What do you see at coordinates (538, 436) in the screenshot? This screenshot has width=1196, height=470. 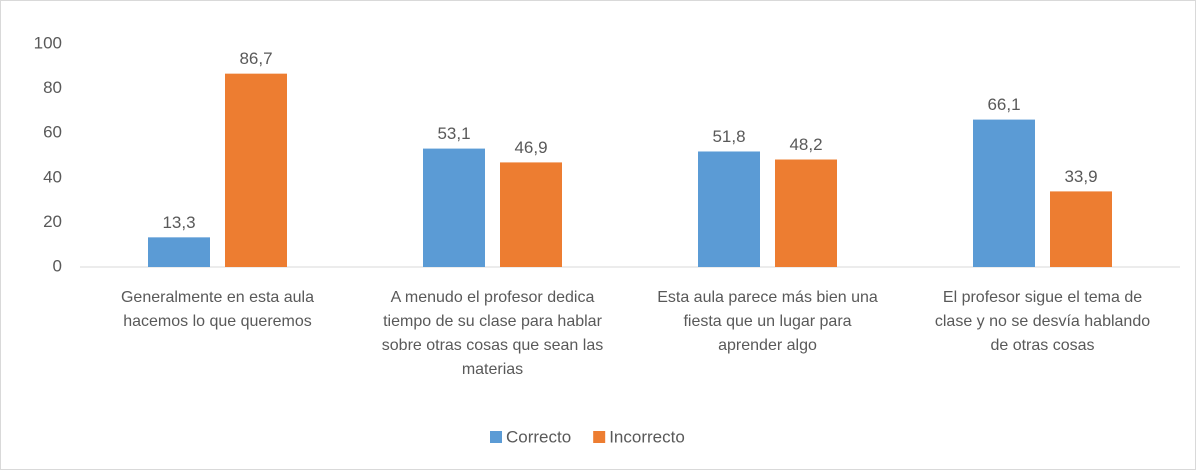 I see `legend-label: Correcto` at bounding box center [538, 436].